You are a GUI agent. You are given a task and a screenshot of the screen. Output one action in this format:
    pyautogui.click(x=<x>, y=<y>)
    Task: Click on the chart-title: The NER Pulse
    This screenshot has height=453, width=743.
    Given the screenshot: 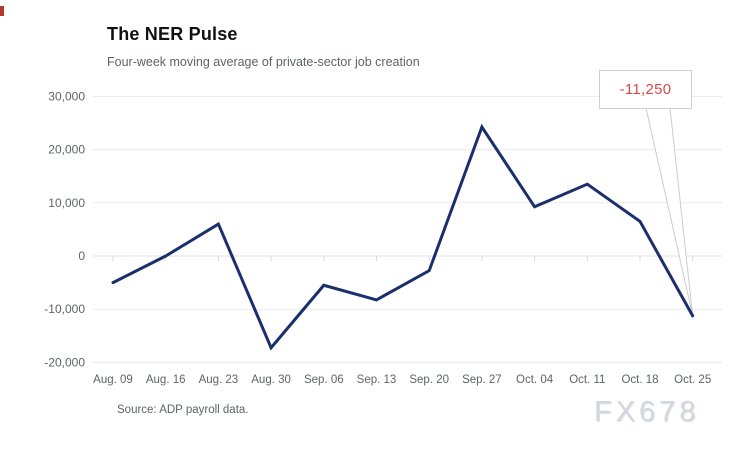 What is the action you would take?
    pyautogui.click(x=172, y=34)
    